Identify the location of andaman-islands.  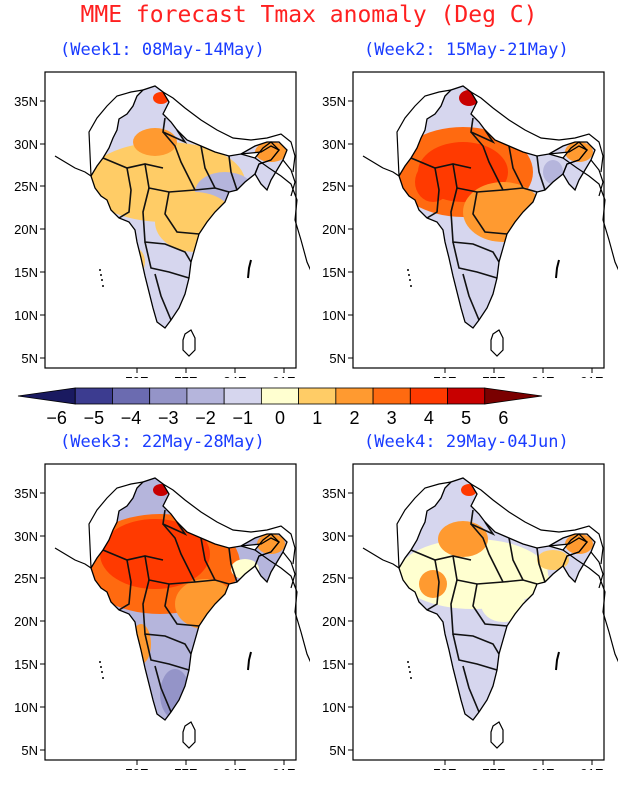
(557, 661).